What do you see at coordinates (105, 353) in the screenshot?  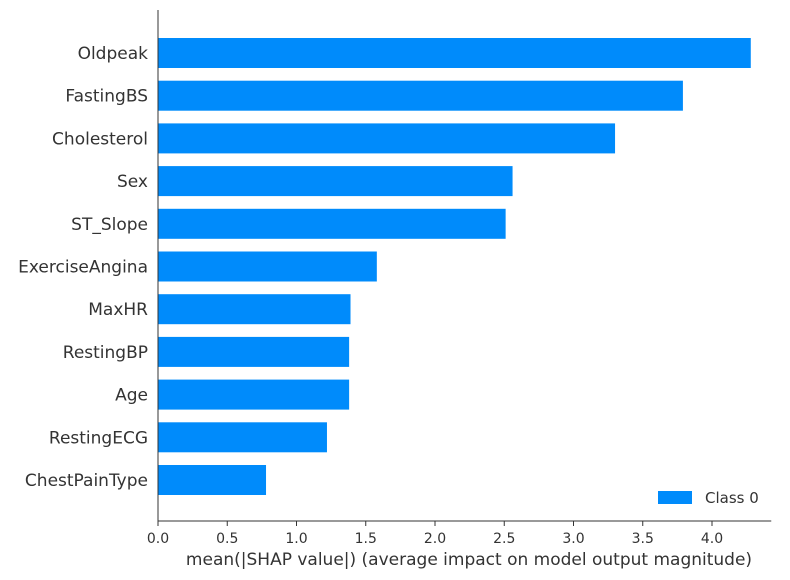 I see `category-label: RestingBP` at bounding box center [105, 353].